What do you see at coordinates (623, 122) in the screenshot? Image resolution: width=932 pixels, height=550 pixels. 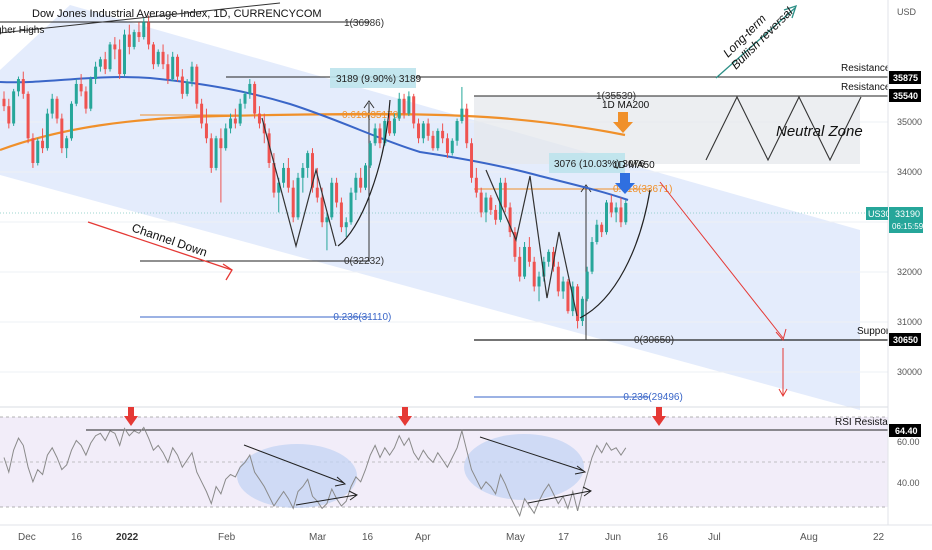 I see `ma200-arrow` at bounding box center [623, 122].